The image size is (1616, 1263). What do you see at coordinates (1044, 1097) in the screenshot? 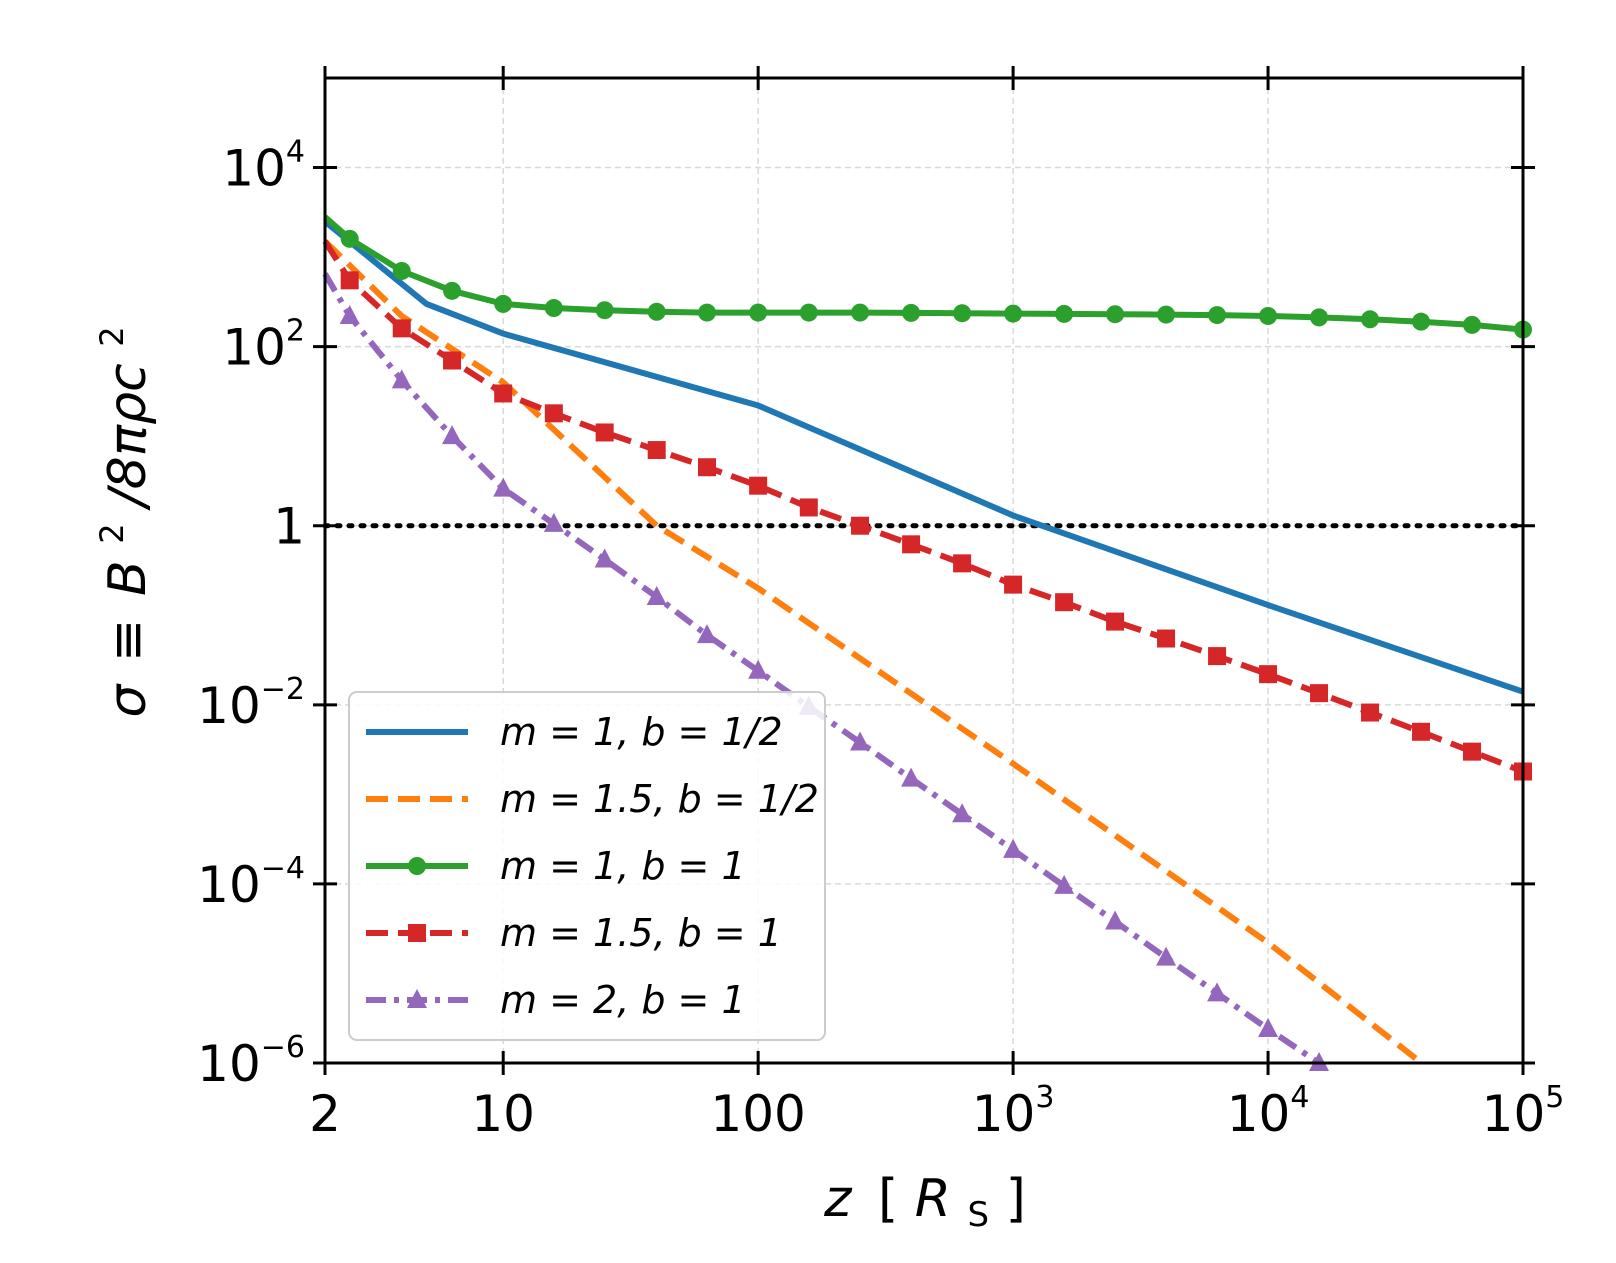
I see `x-tick-exp: 3` at bounding box center [1044, 1097].